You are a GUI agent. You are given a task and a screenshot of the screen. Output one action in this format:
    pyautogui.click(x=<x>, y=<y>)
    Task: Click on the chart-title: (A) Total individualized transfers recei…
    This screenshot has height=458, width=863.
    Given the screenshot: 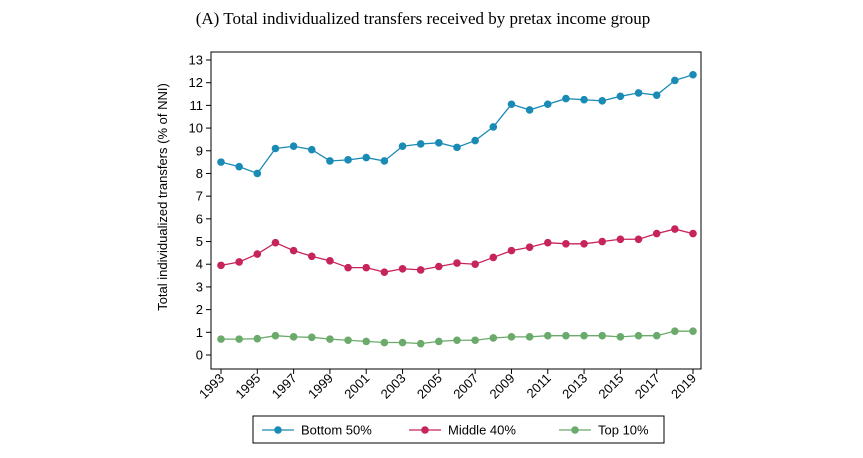 What is the action you would take?
    pyautogui.click(x=423, y=18)
    